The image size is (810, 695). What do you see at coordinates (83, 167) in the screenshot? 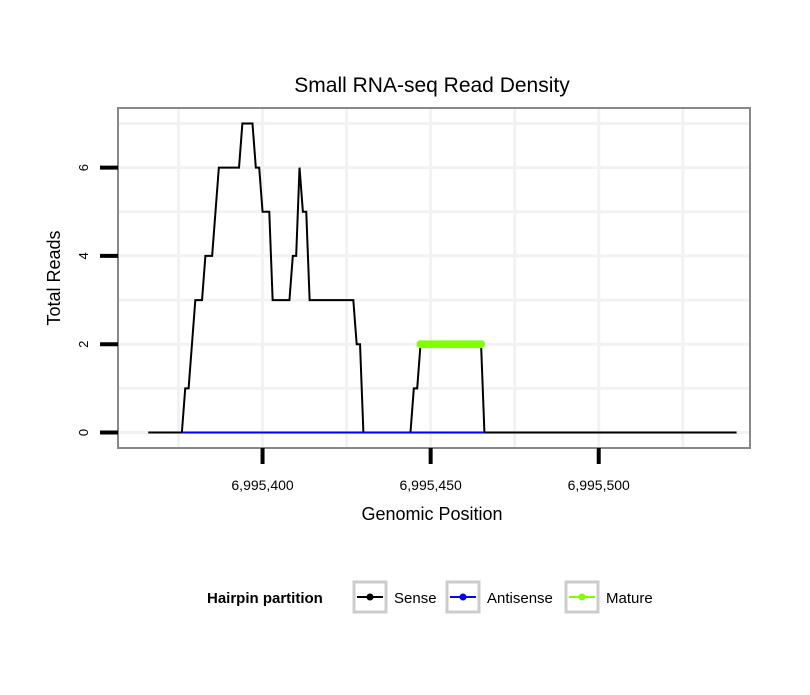
I see `y-tick-label: 6` at bounding box center [83, 167].